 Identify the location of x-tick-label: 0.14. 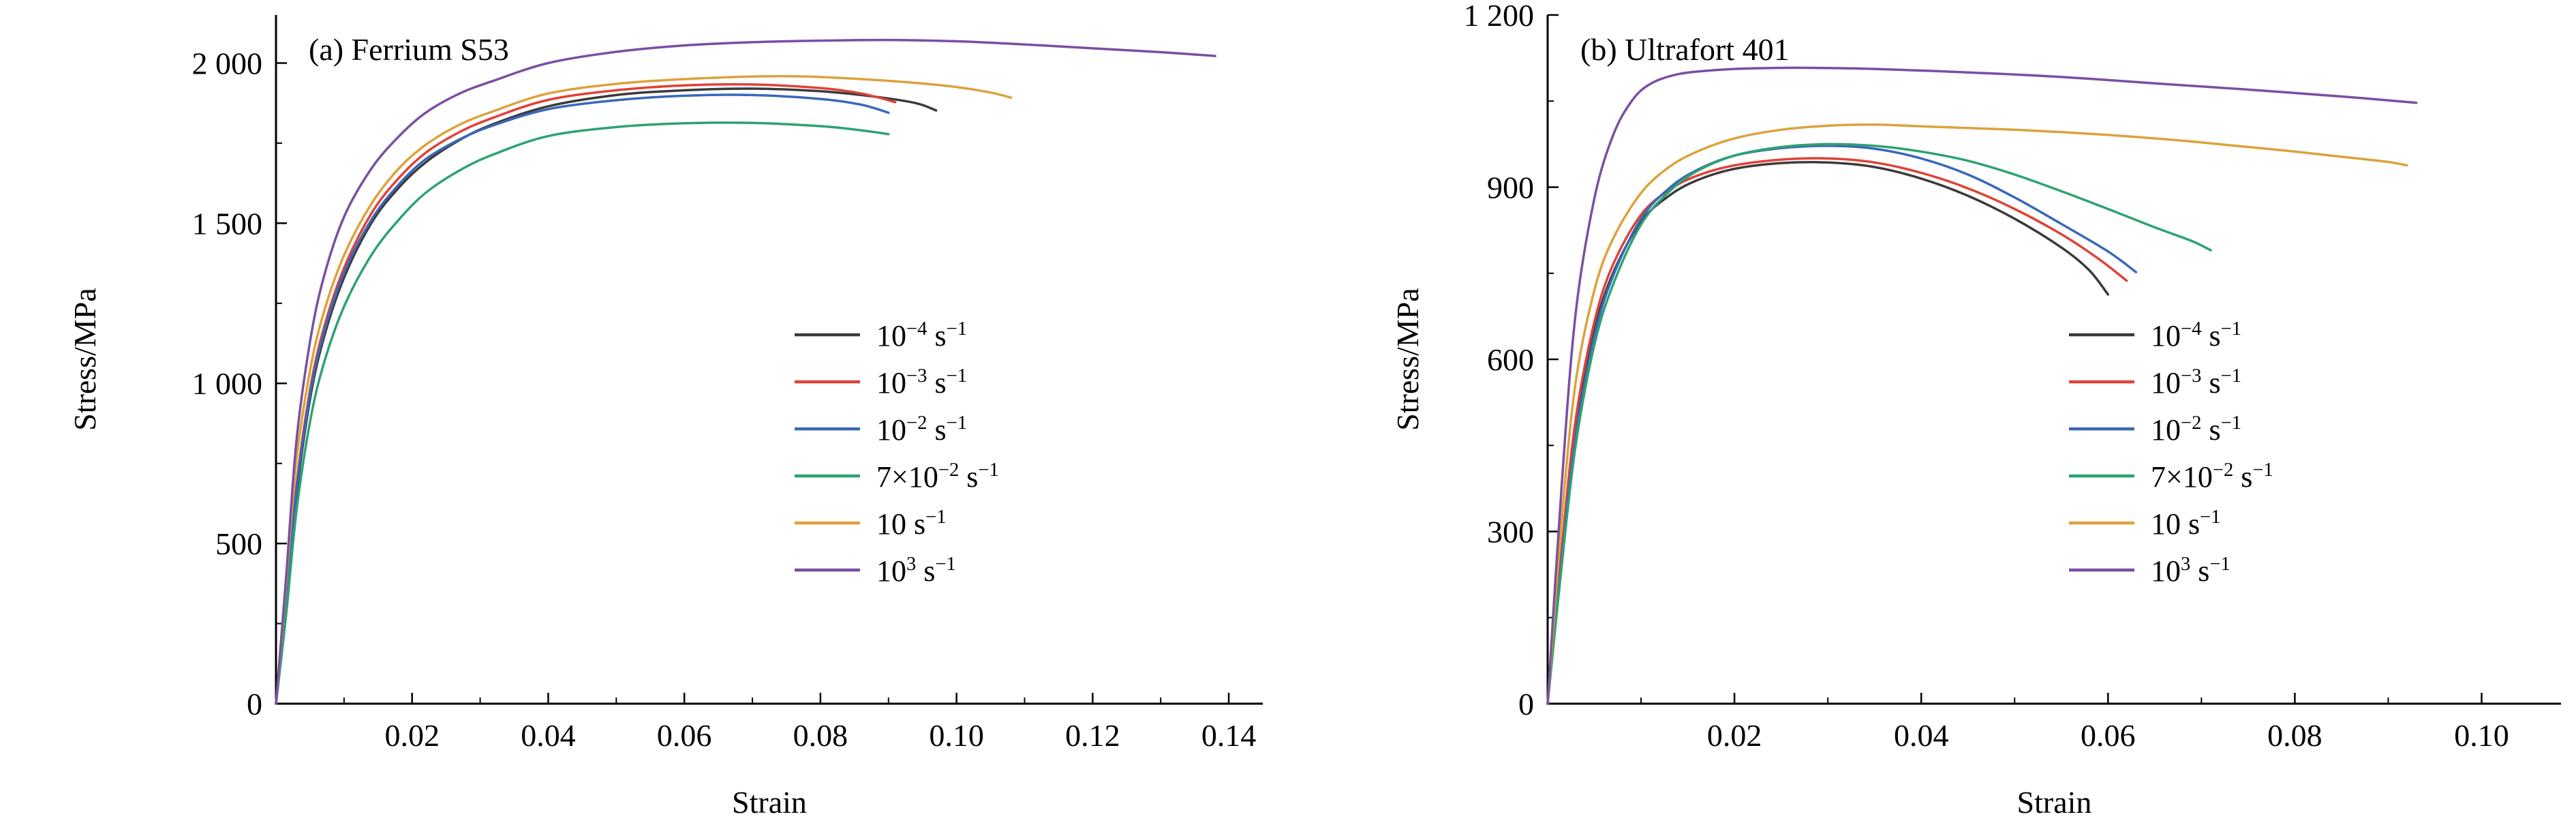
(1229, 736).